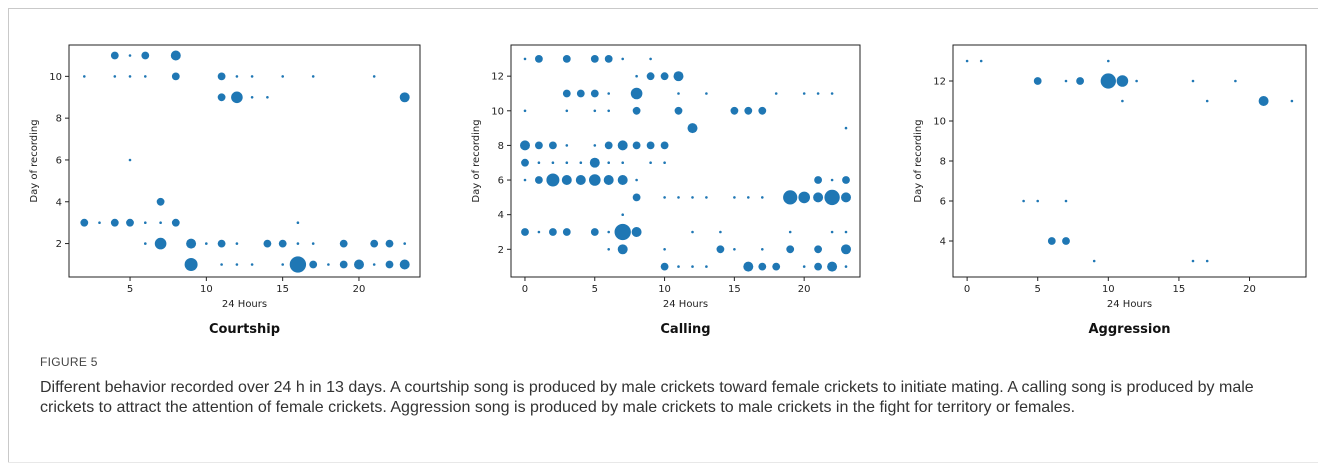 The image size is (1326, 471). What do you see at coordinates (939, 122) in the screenshot?
I see `aggression-y-tick-label: 10` at bounding box center [939, 122].